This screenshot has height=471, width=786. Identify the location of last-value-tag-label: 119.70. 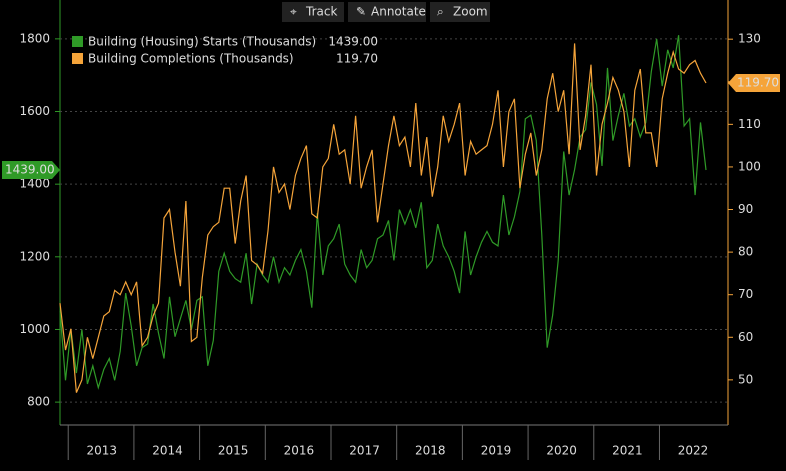
(758, 83).